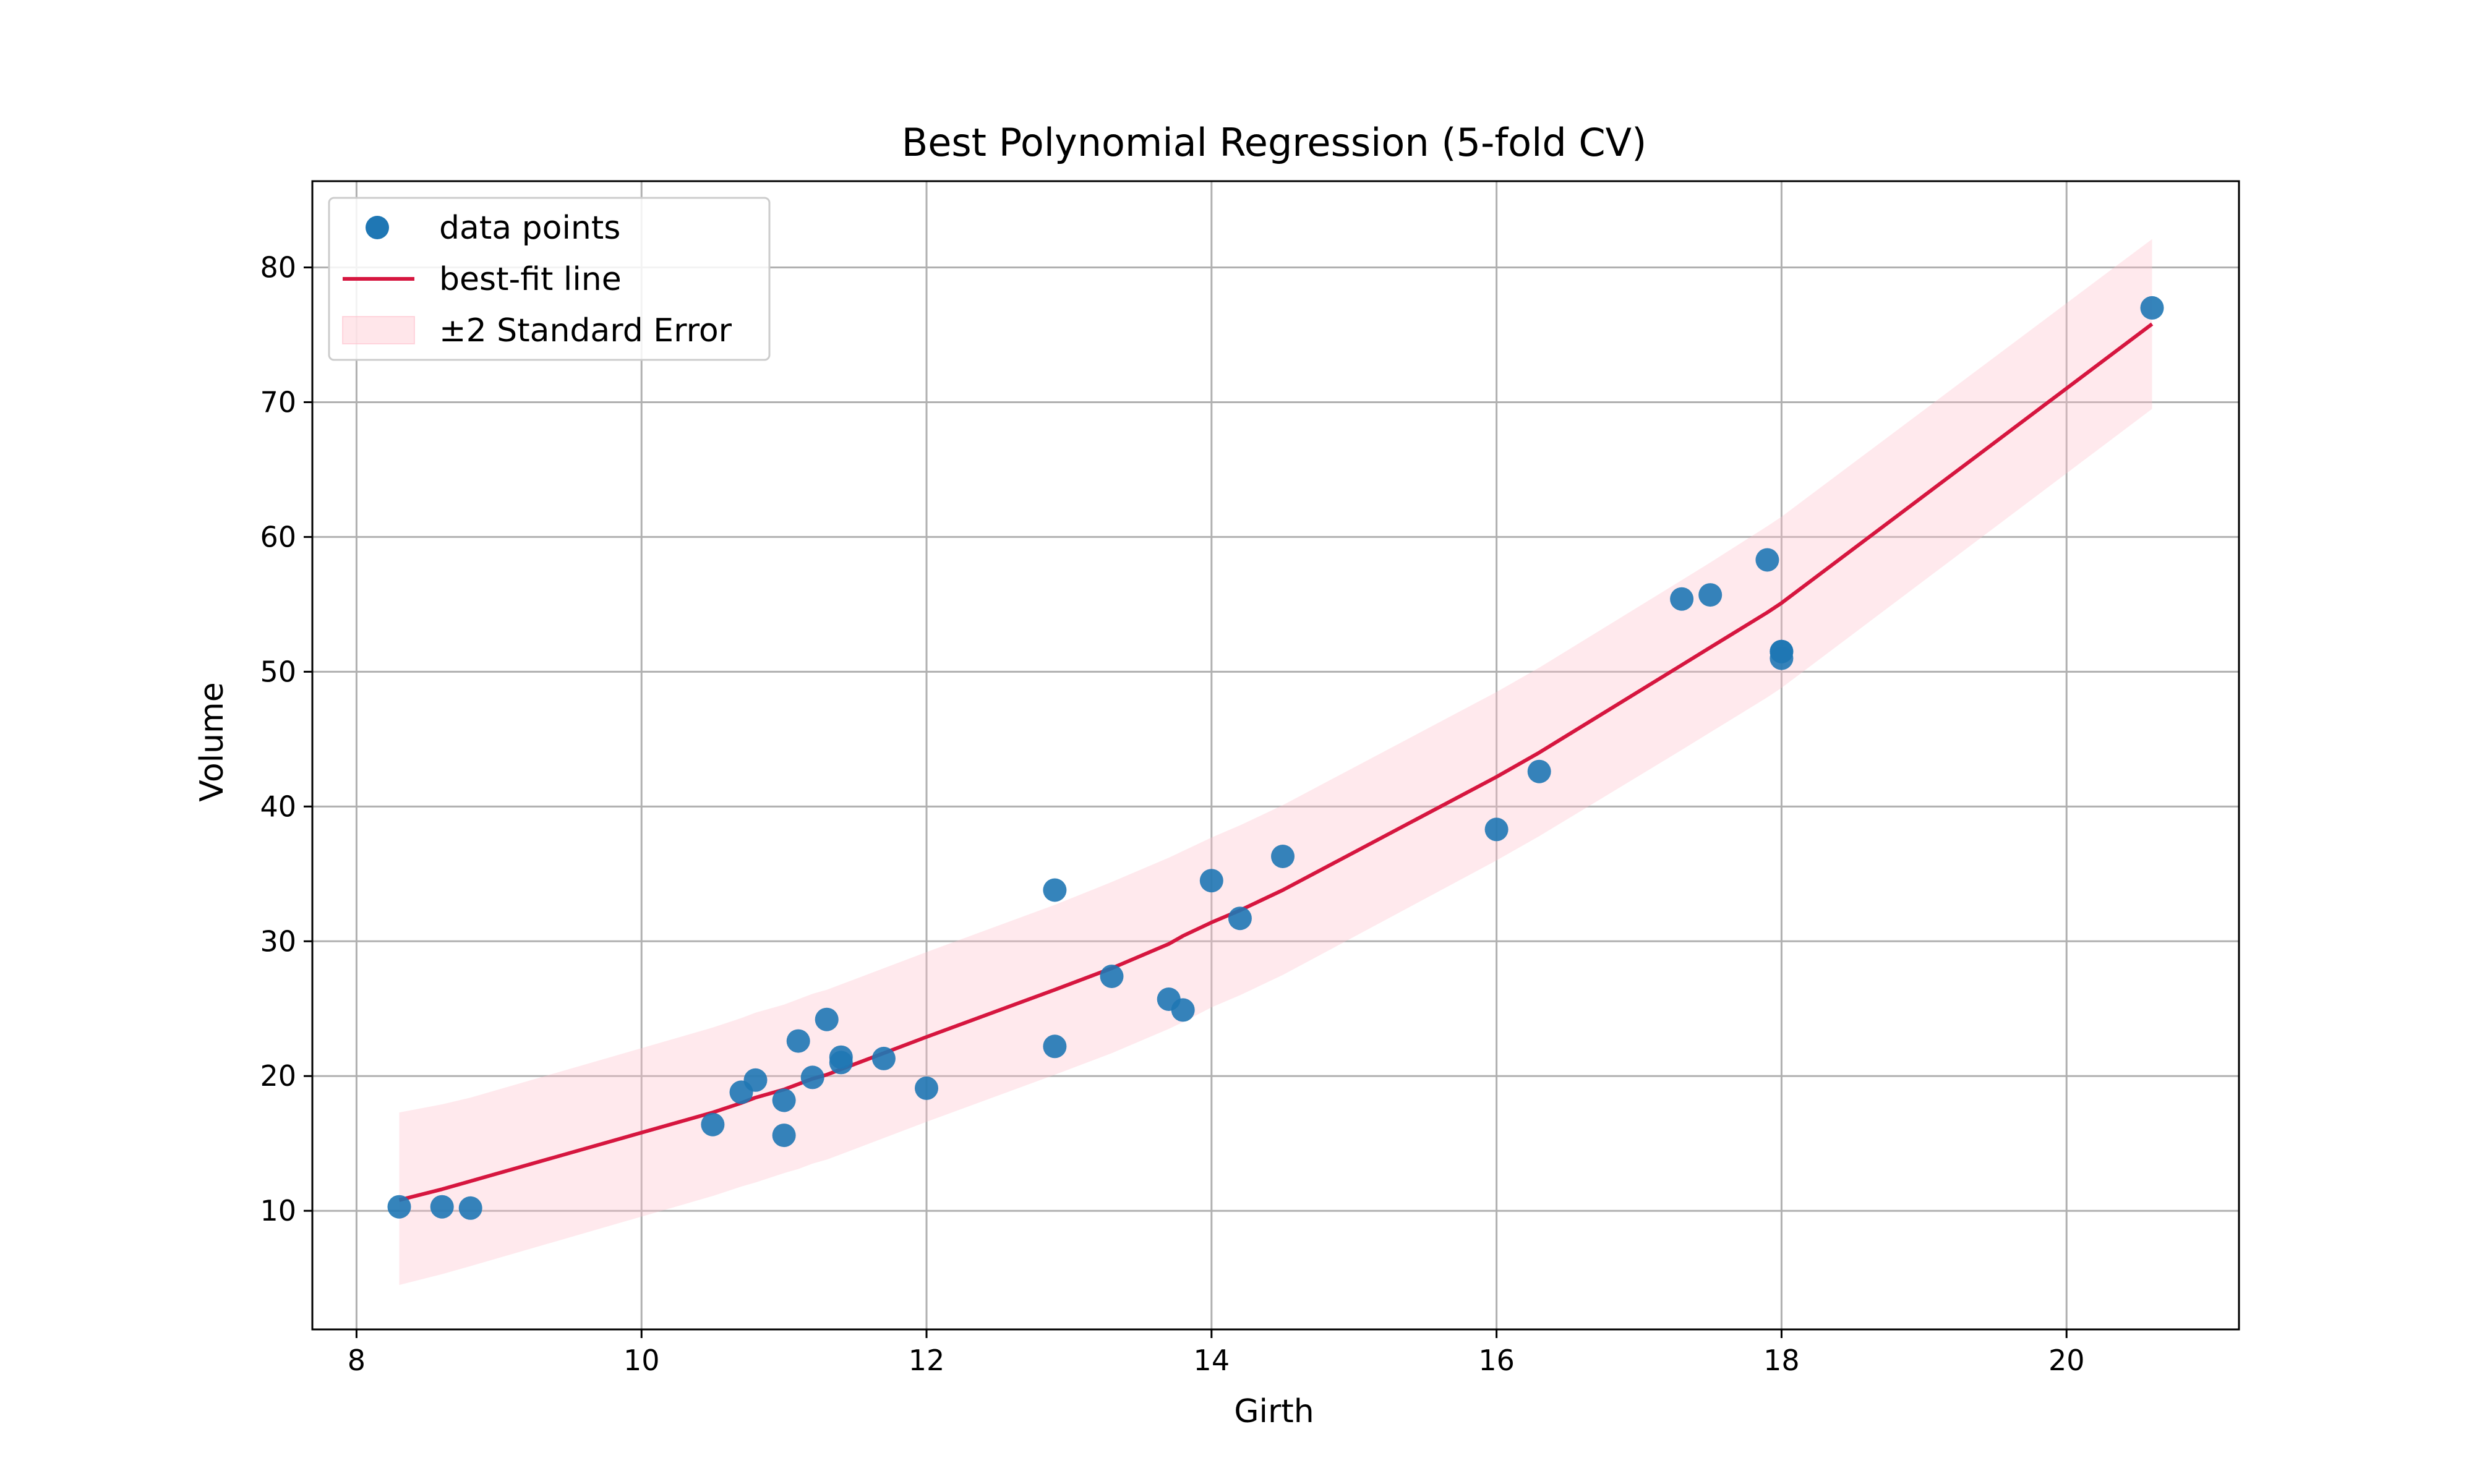  I want to click on y-tick-label: 10, so click(278, 1210).